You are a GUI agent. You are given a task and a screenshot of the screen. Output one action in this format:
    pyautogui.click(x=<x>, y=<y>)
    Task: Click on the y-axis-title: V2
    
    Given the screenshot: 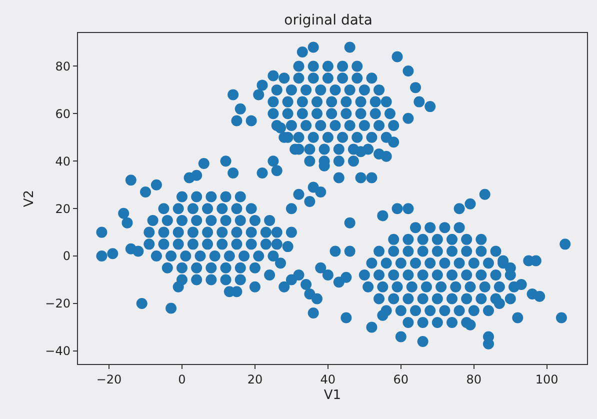 What is the action you would take?
    pyautogui.click(x=30, y=199)
    